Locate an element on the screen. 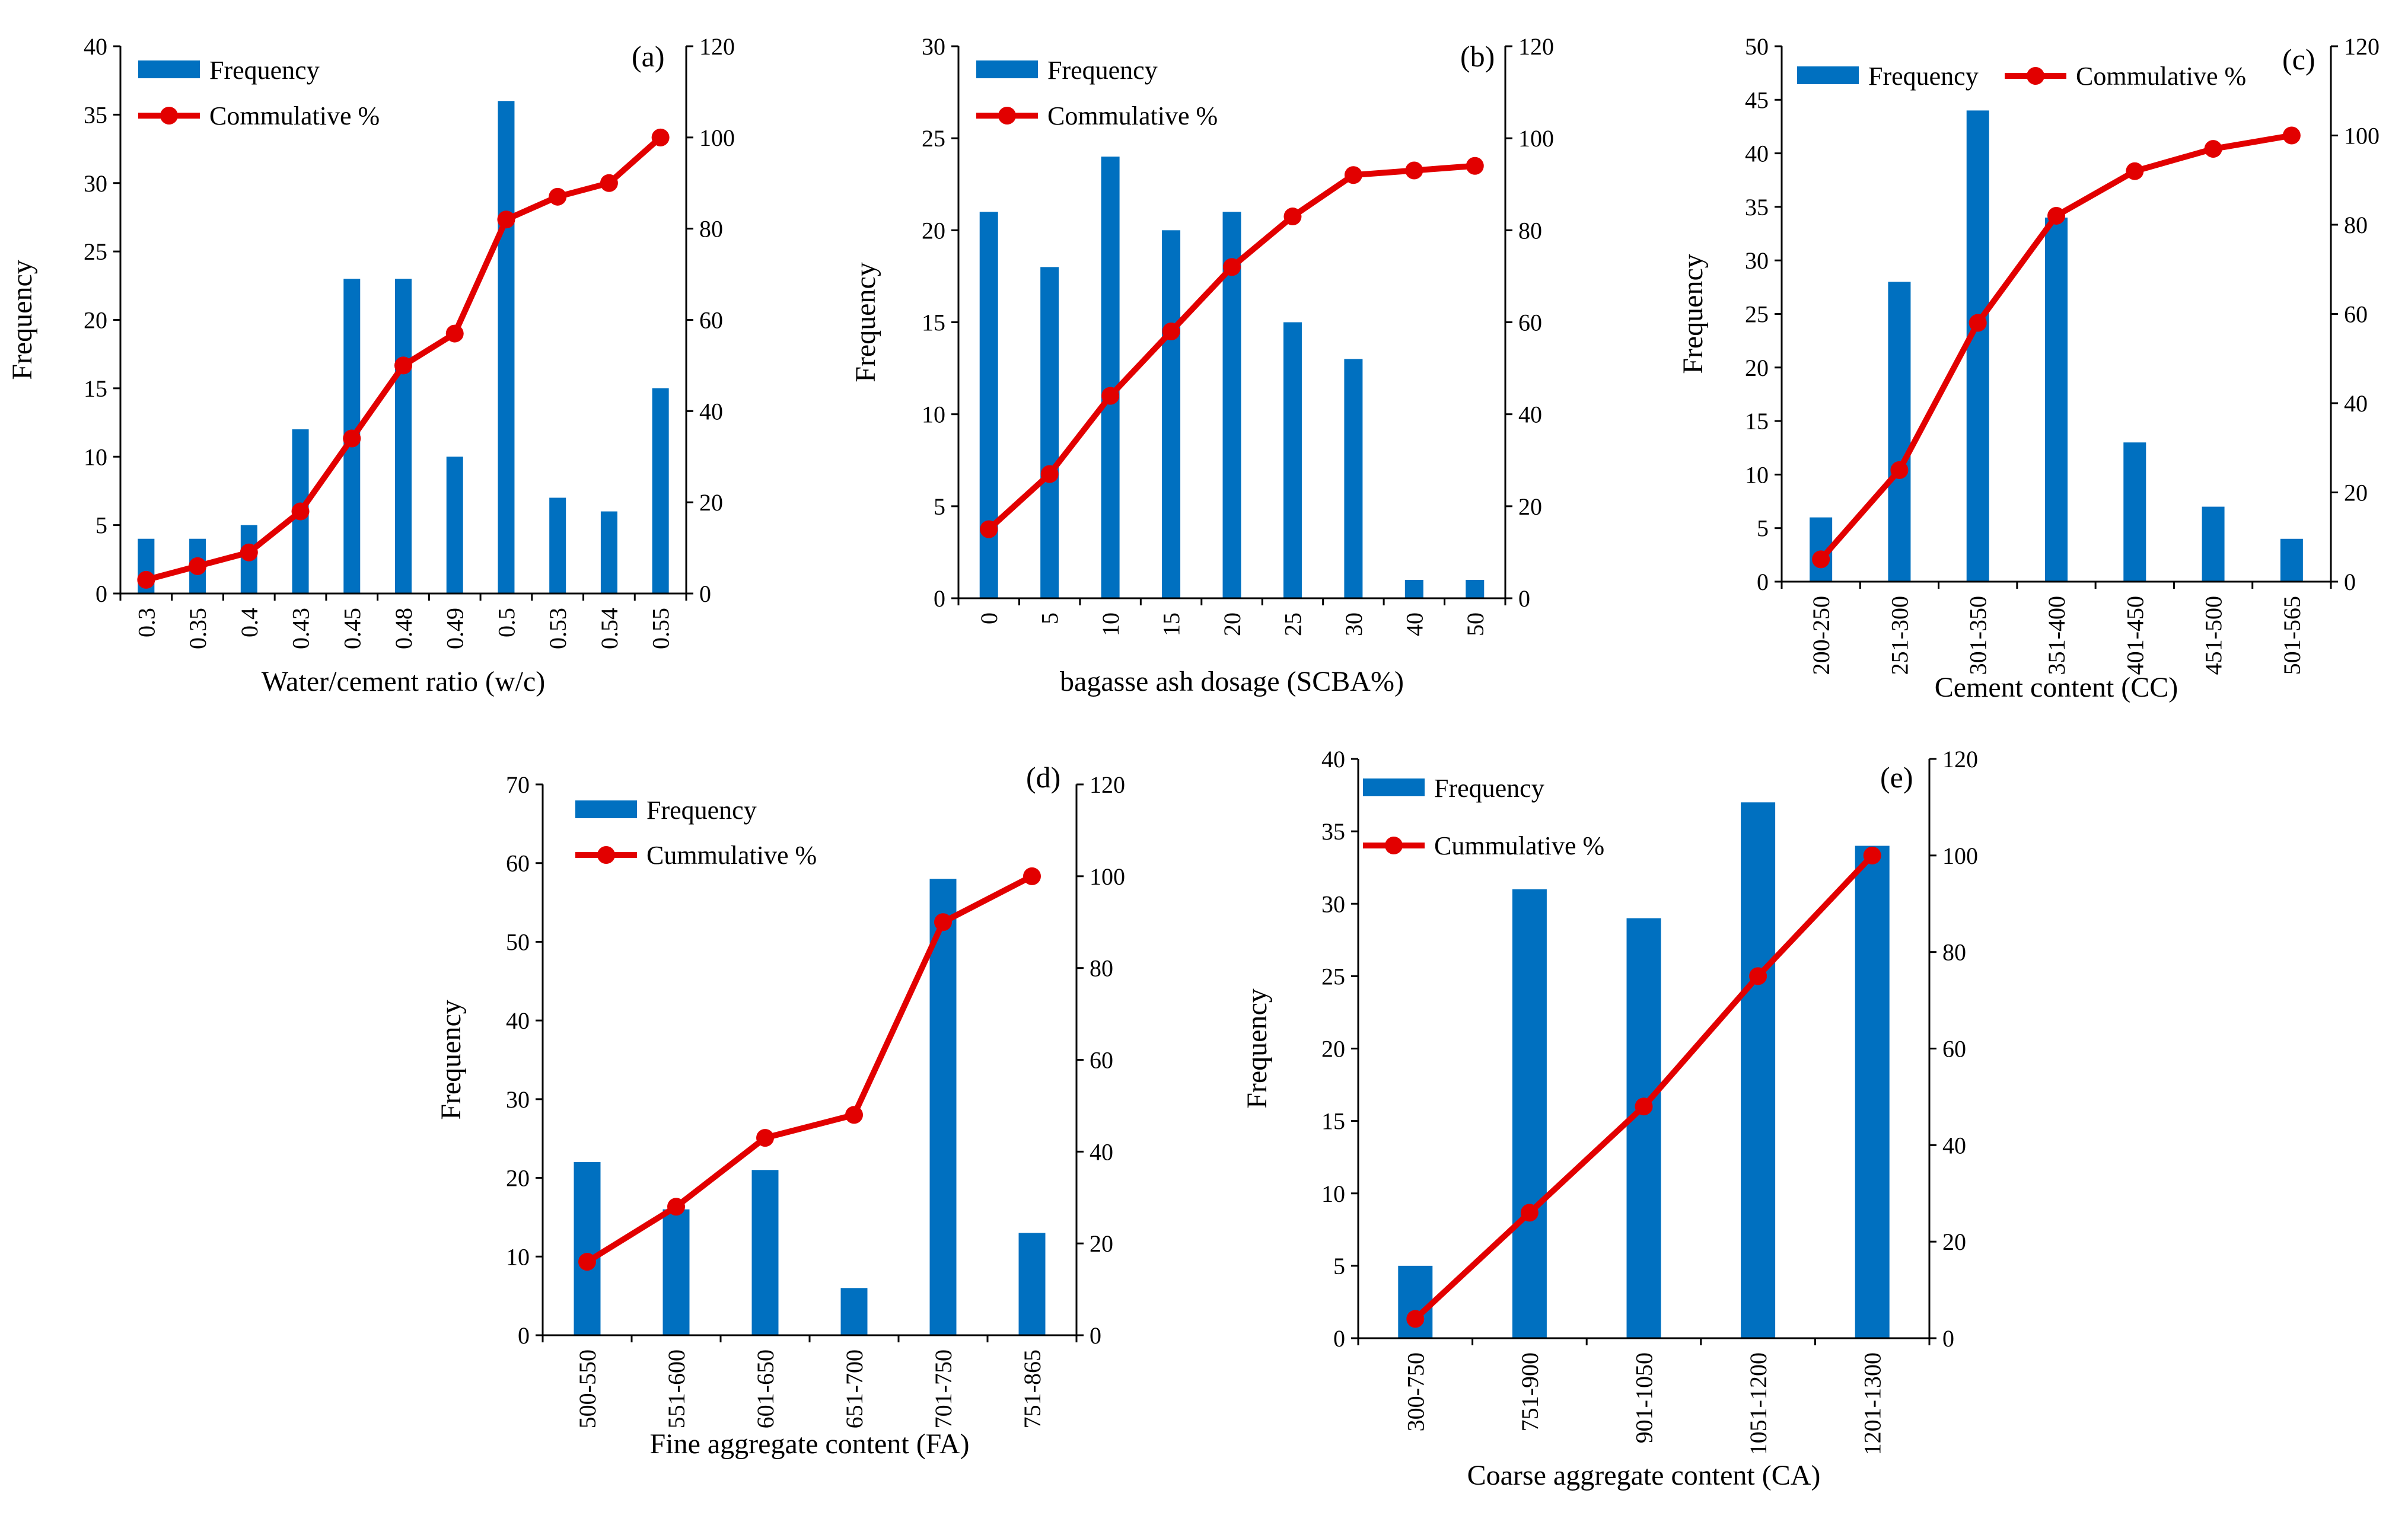  left-tick-label: 15 is located at coordinates (1757, 421).